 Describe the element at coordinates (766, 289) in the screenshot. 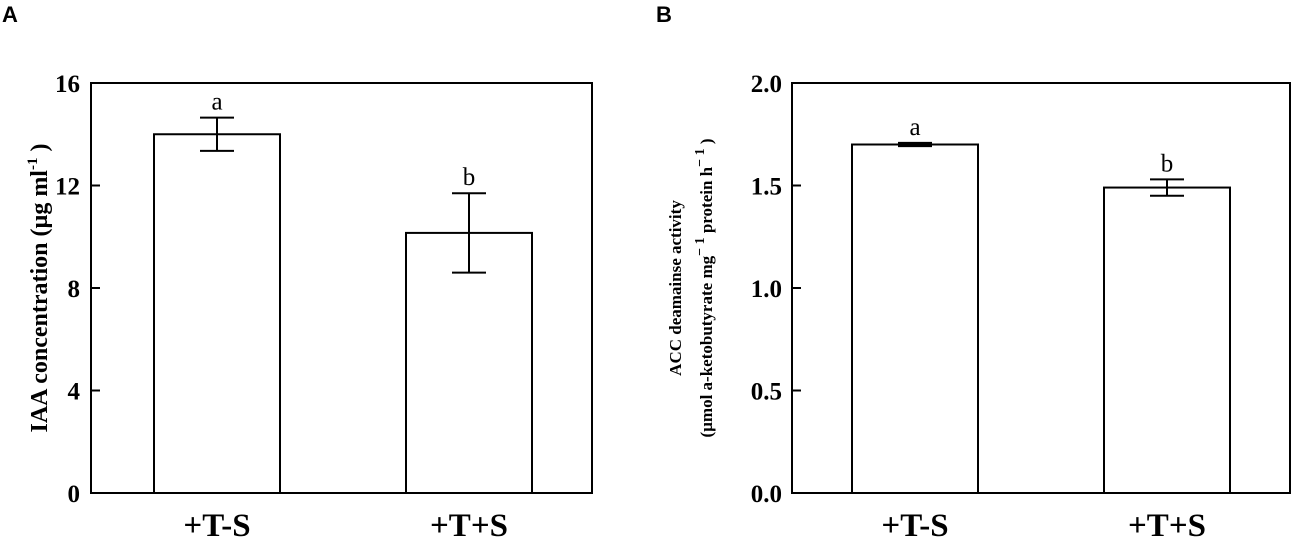

I see `y-tick-label: 1.0` at that location.